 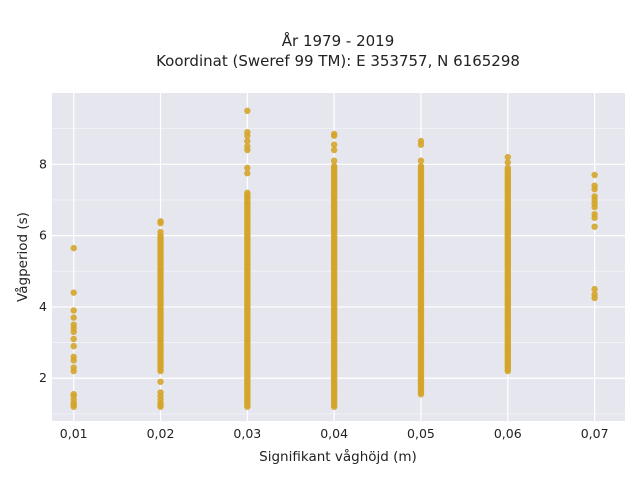 I want to click on x-tick-label: 0,01, so click(x=74, y=433).